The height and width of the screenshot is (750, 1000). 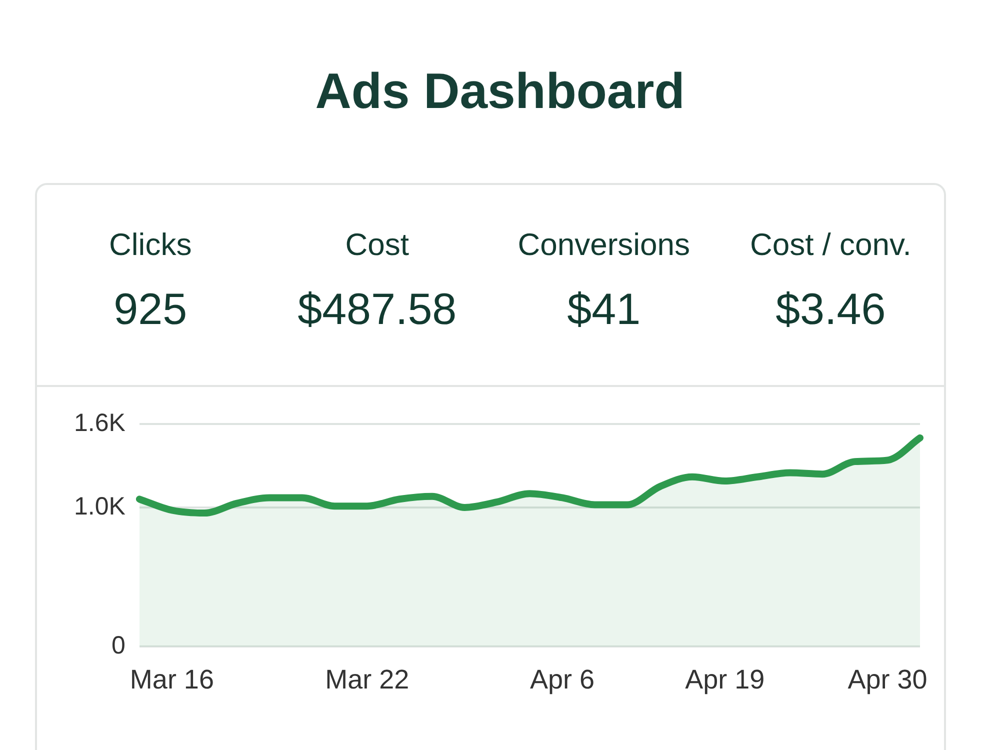 I want to click on x-tick-label: Apr 19, so click(x=725, y=679).